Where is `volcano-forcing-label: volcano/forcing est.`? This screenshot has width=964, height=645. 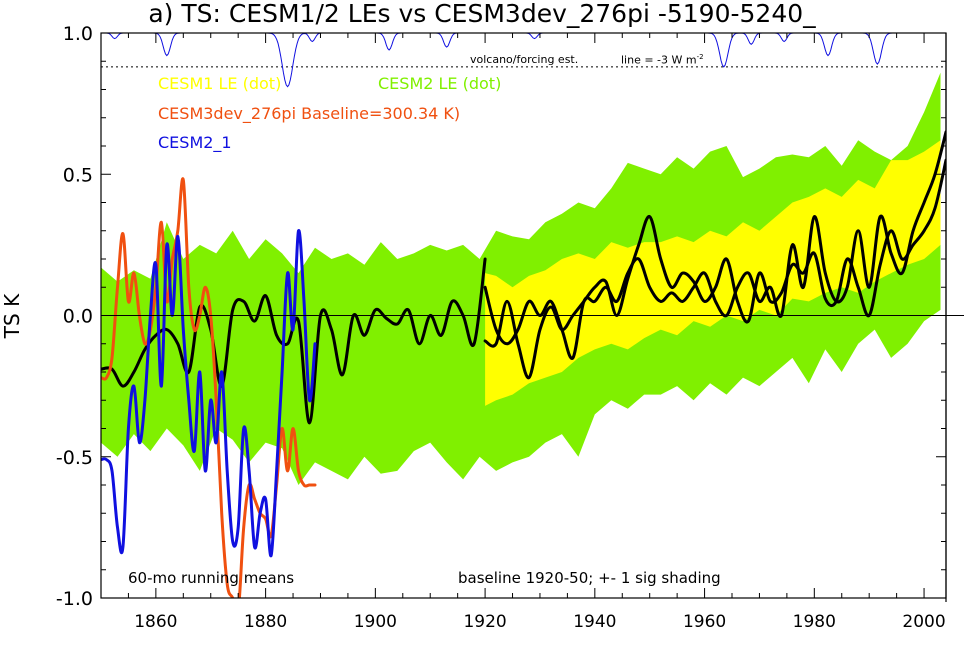 volcano-forcing-label: volcano/forcing est. is located at coordinates (524, 59).